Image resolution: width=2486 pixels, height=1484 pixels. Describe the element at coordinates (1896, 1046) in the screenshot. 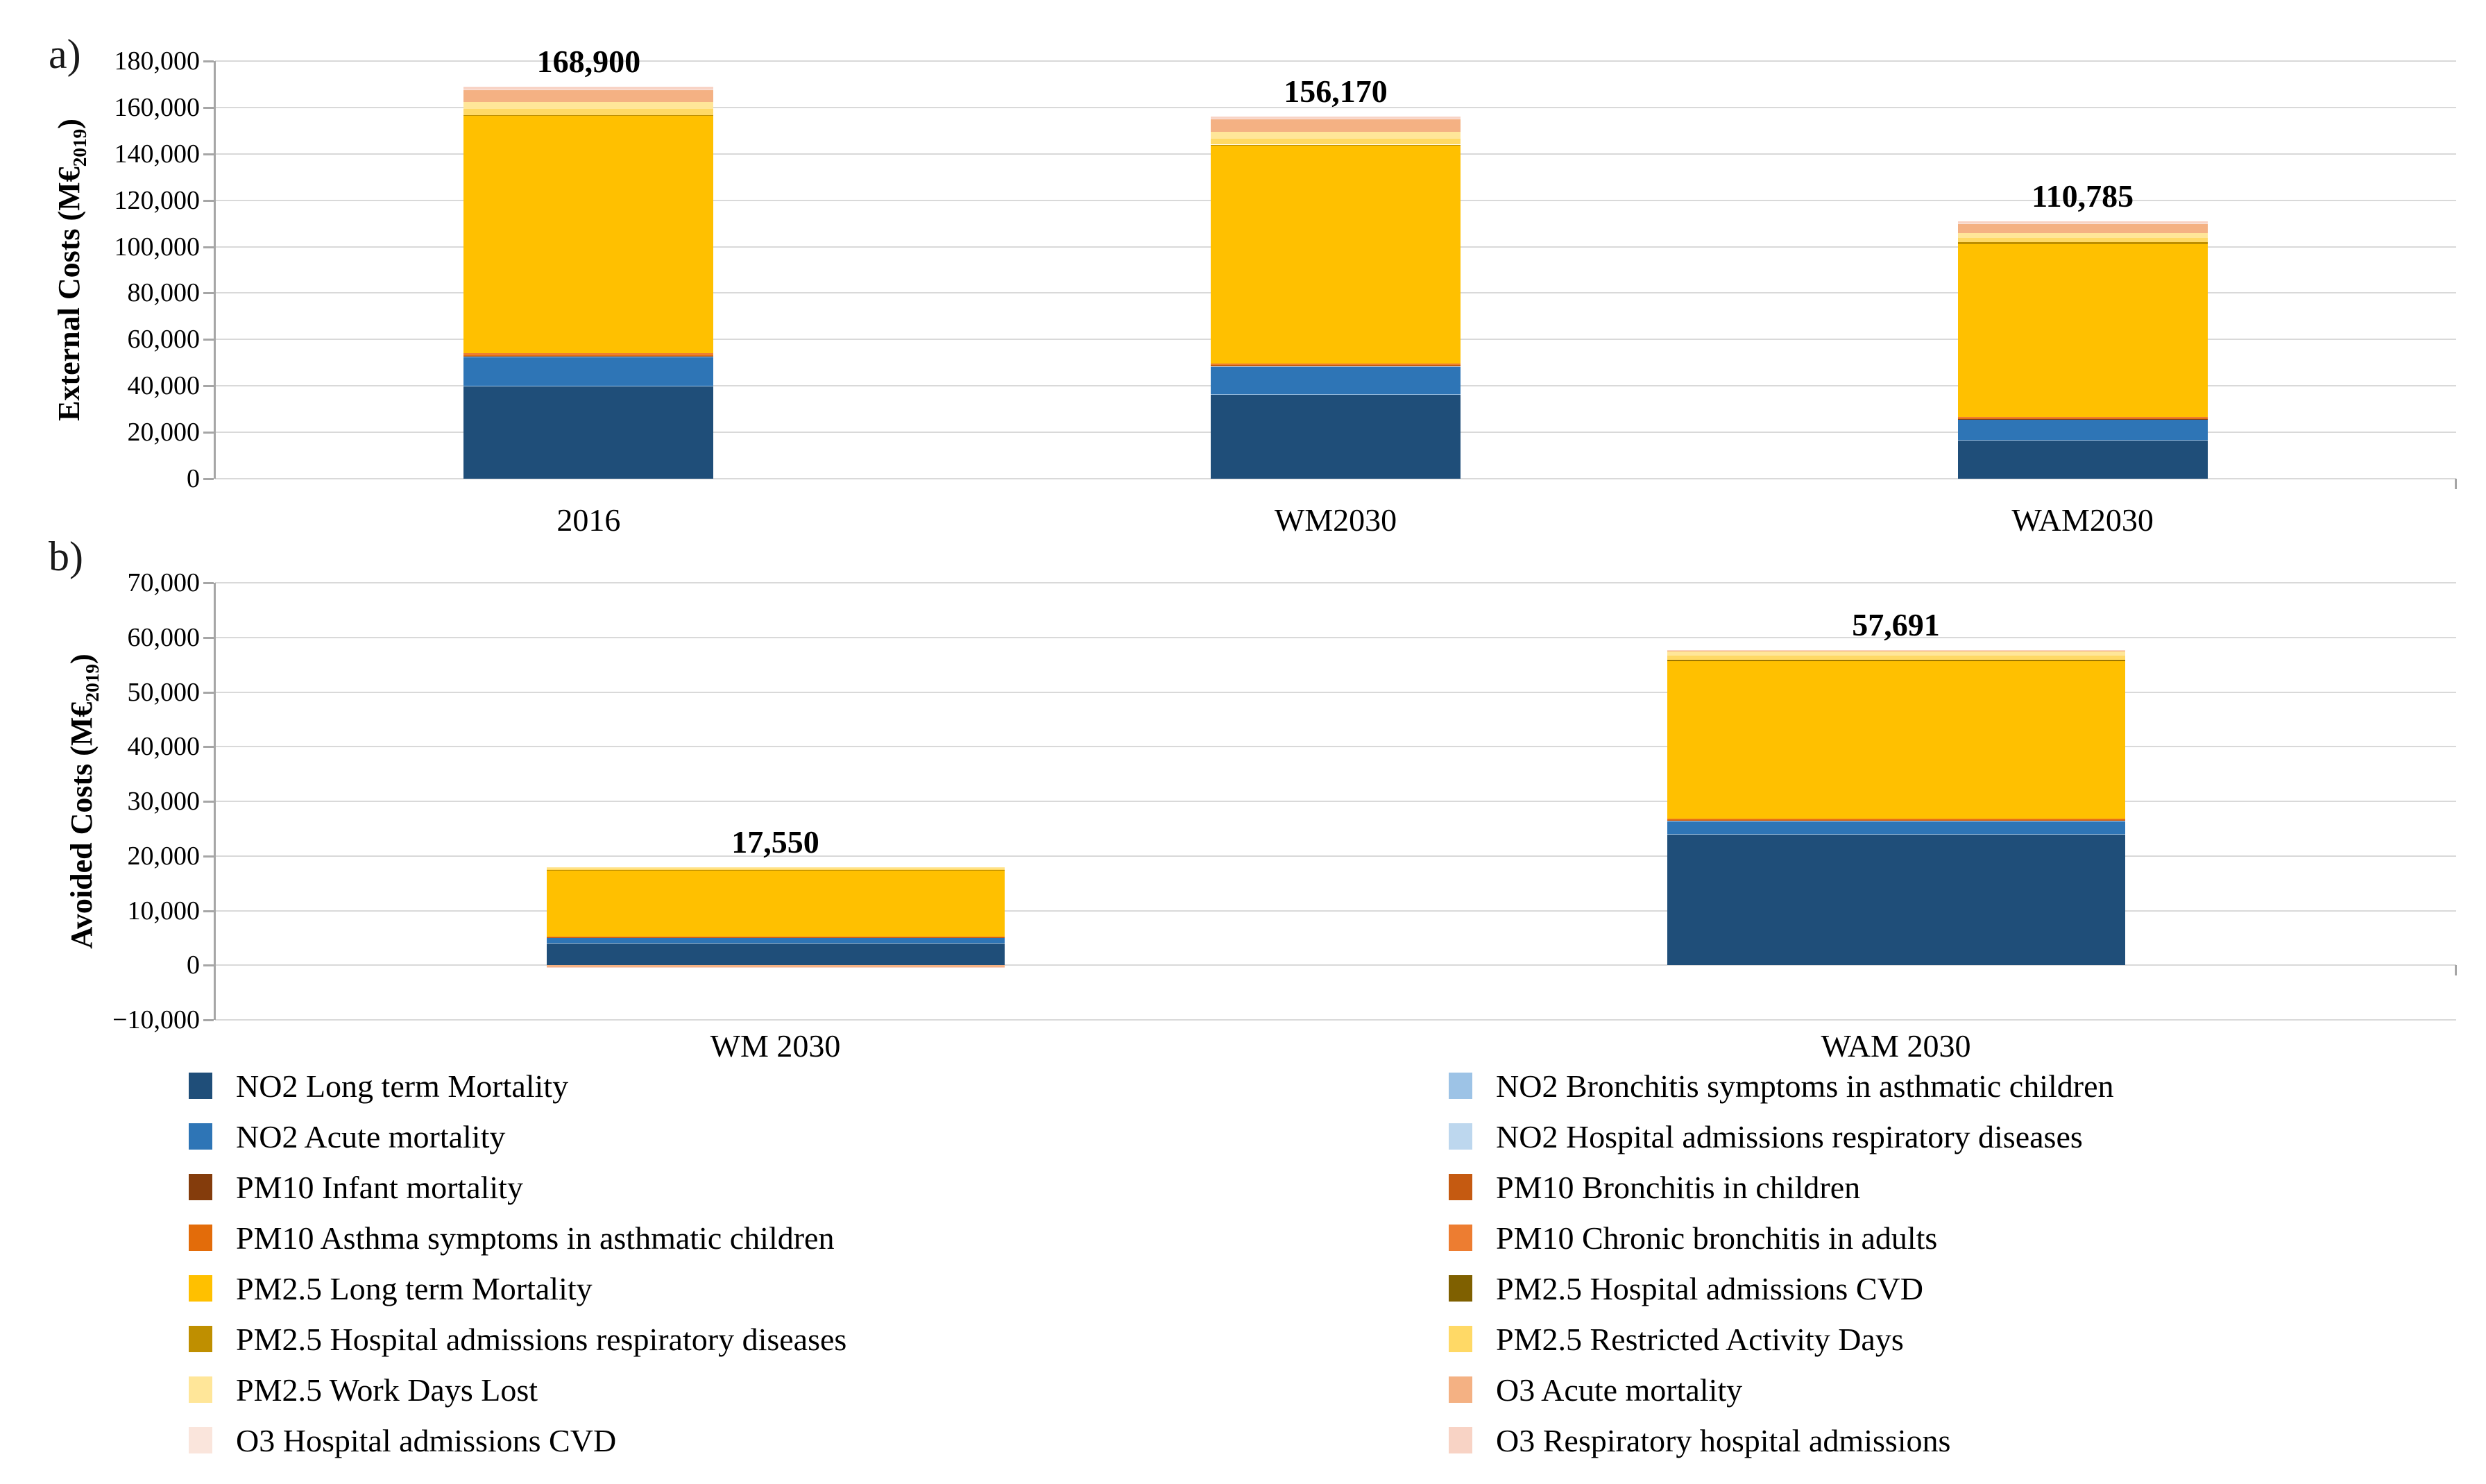

I see `category-label: WAM 2030` at that location.